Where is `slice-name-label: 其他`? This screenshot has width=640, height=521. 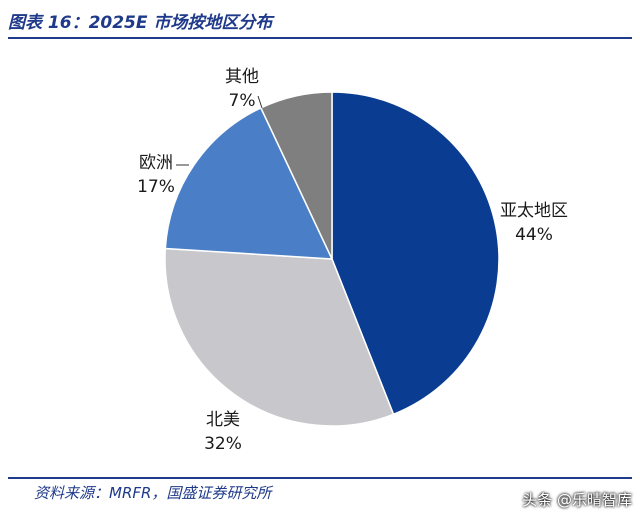 slice-name-label: 其他 is located at coordinates (242, 77).